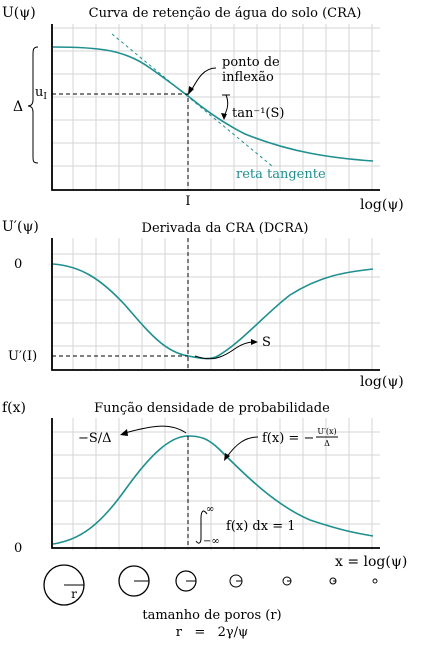 This screenshot has width=423, height=645. Describe the element at coordinates (203, 79) in the screenshot. I see `inflection-arrow` at that location.